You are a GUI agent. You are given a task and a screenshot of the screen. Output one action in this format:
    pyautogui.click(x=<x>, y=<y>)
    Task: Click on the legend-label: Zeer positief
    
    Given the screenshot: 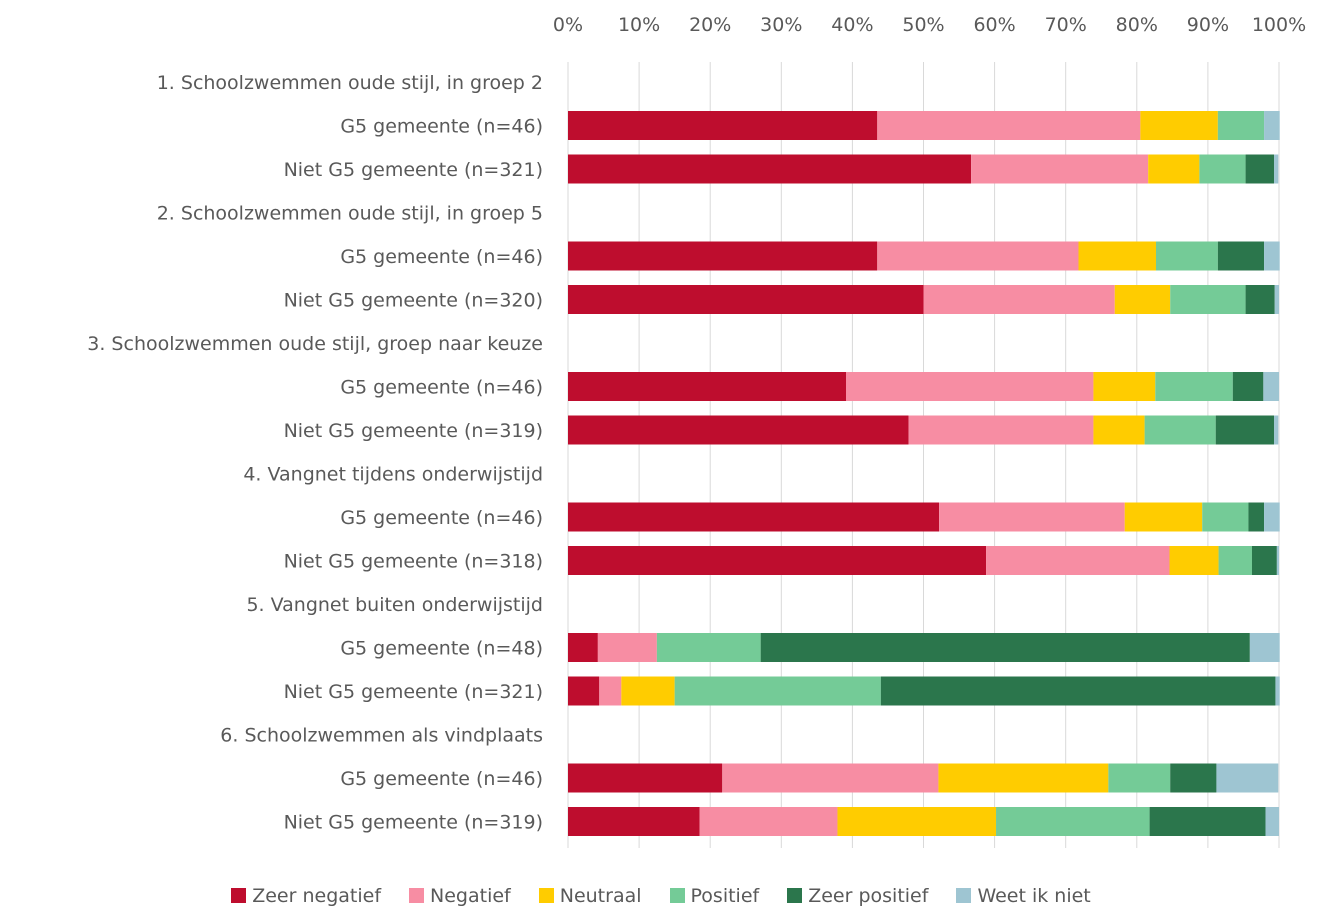 What is the action you would take?
    pyautogui.click(x=868, y=895)
    